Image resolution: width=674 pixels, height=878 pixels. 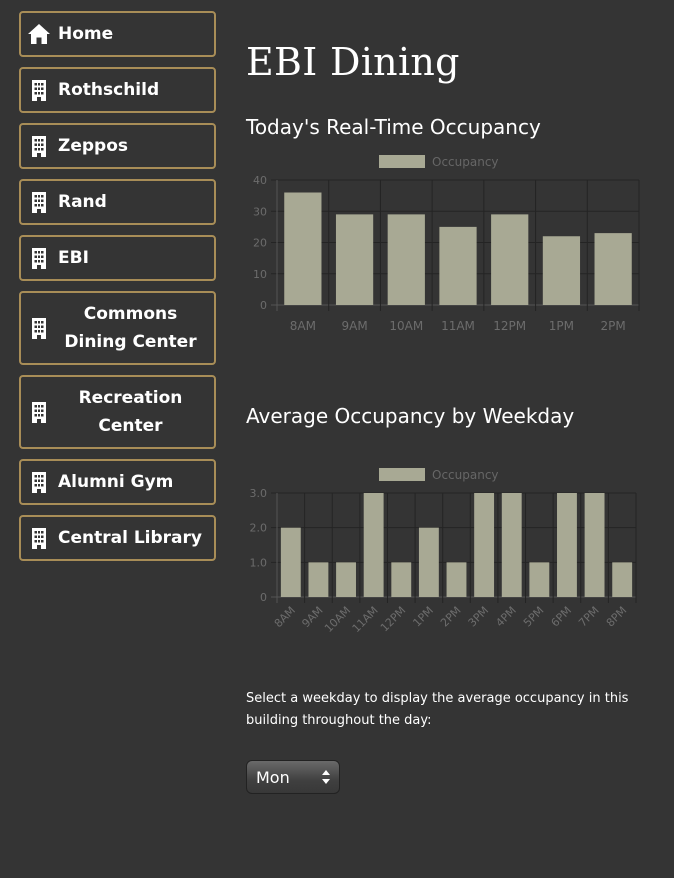 I want to click on select-arrows-icon, so click(x=326, y=777).